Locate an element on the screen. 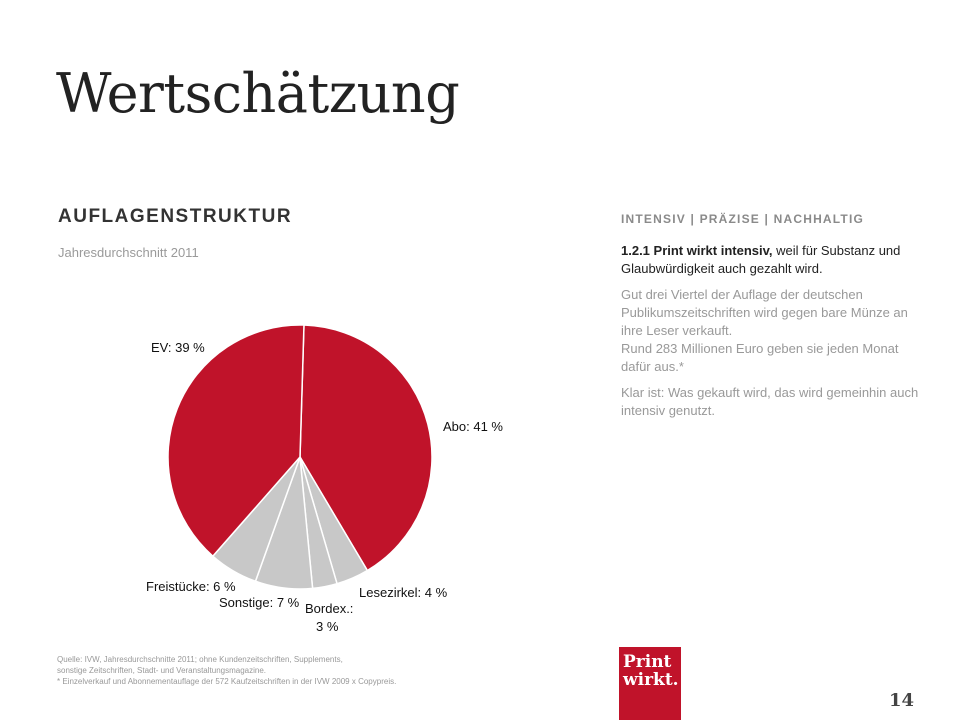  lead-bold: 1.2.1 Print wirkt intensiv, is located at coordinates (697, 250).